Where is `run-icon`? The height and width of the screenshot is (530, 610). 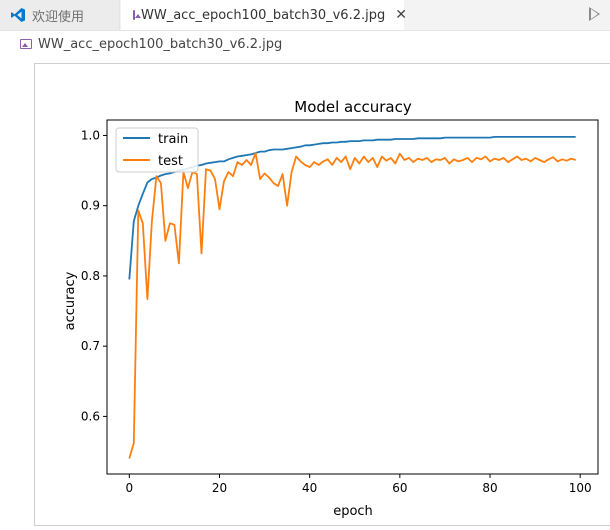
run-icon is located at coordinates (594, 14).